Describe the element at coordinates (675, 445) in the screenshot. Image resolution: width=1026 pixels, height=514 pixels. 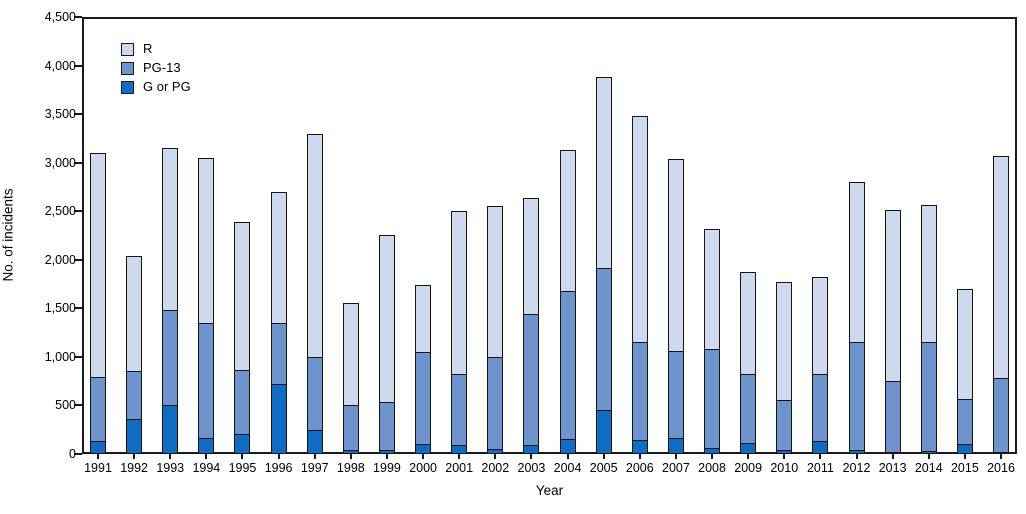
I see `bar-segment-g-or-pg-2007` at that location.